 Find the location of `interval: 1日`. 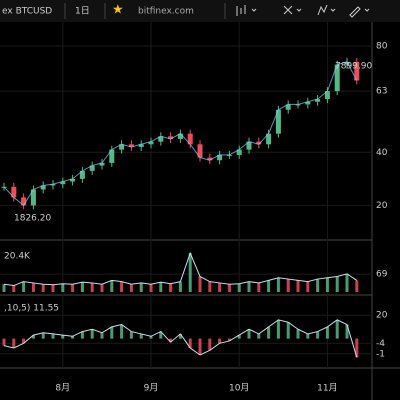

interval: 1日 is located at coordinates (82, 11).